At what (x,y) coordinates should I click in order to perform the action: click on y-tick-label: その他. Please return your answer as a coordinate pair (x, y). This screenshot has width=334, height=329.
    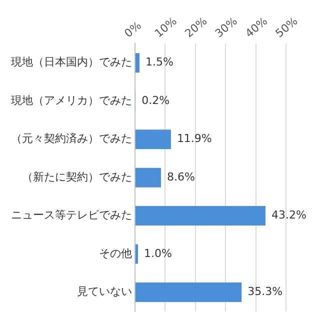
    Looking at the image, I should click on (115, 253).